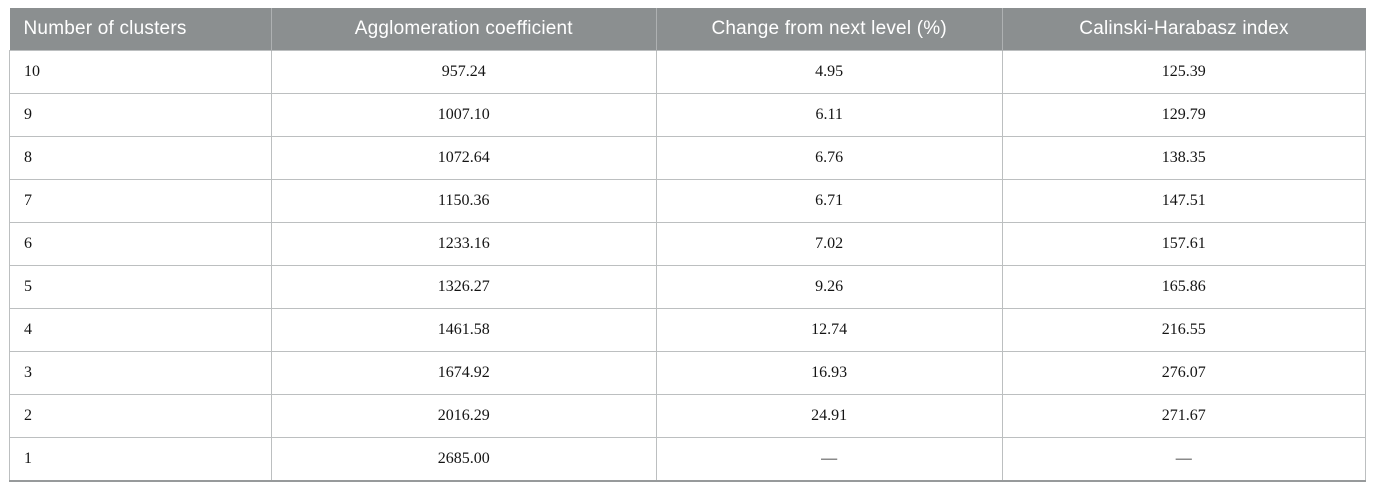 The width and height of the screenshot is (1375, 486). I want to click on table-row: 10 957.24 4.95 125.39, so click(688, 72).